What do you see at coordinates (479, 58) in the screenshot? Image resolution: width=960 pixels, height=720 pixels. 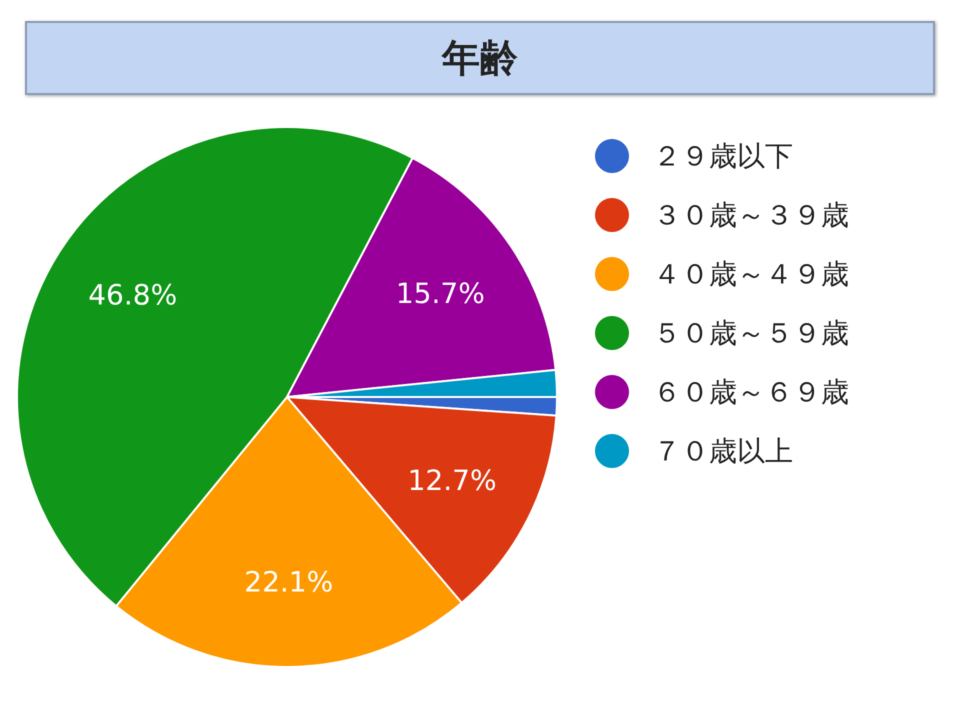 I see `chart-title: 年齢` at bounding box center [479, 58].